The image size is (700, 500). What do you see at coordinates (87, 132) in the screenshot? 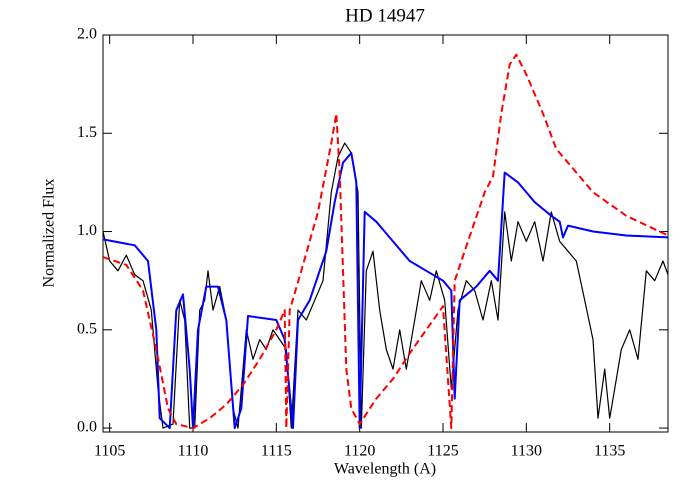
I see `y-tick-label: 1.5` at bounding box center [87, 132].